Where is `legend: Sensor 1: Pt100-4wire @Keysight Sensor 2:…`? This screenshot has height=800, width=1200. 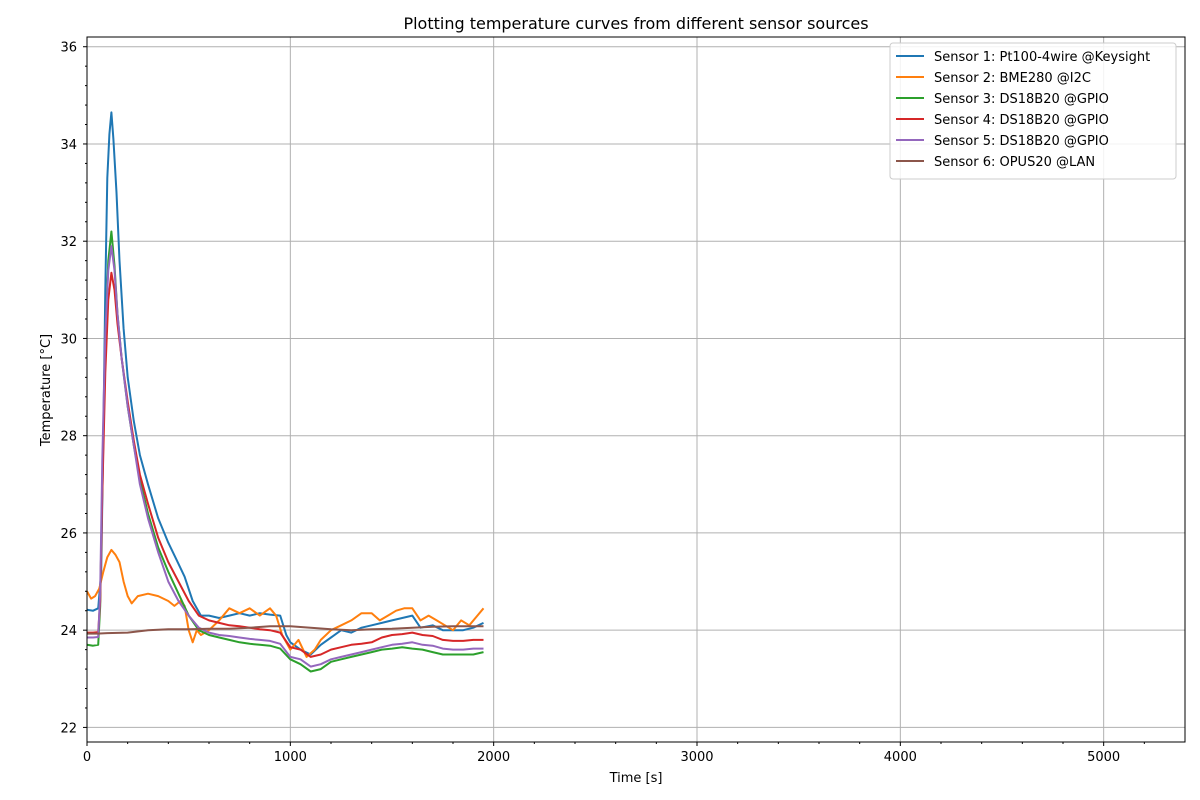
legend: Sensor 1: Pt100-4wire @Keysight Sensor 2:… is located at coordinates (1033, 111).